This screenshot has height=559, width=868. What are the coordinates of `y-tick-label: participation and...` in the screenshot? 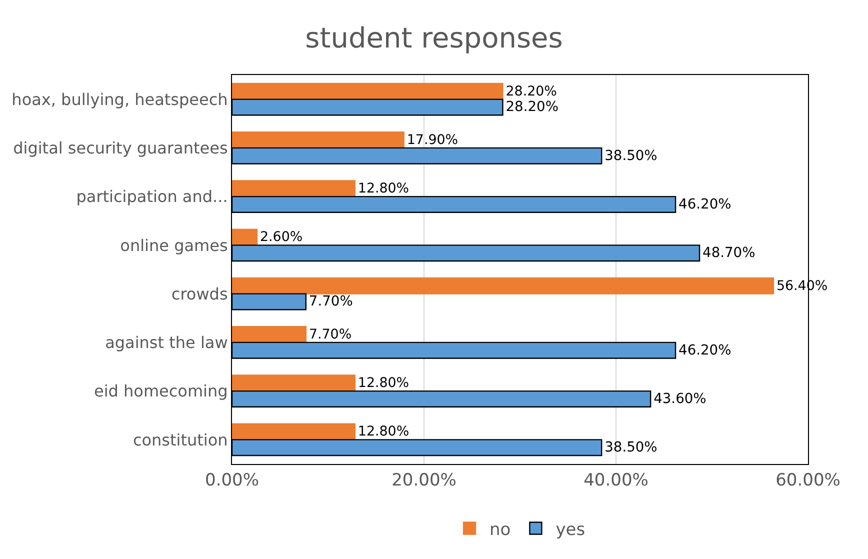 It's located at (152, 196).